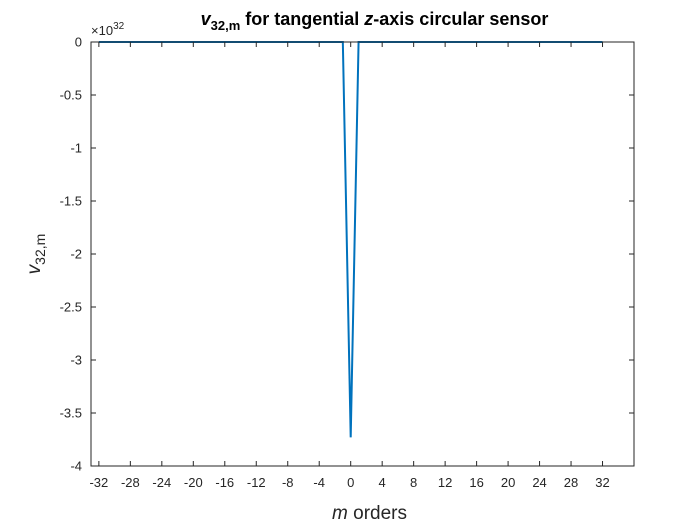 The height and width of the screenshot is (525, 700). I want to click on x-tick-label: -20, so click(193, 482).